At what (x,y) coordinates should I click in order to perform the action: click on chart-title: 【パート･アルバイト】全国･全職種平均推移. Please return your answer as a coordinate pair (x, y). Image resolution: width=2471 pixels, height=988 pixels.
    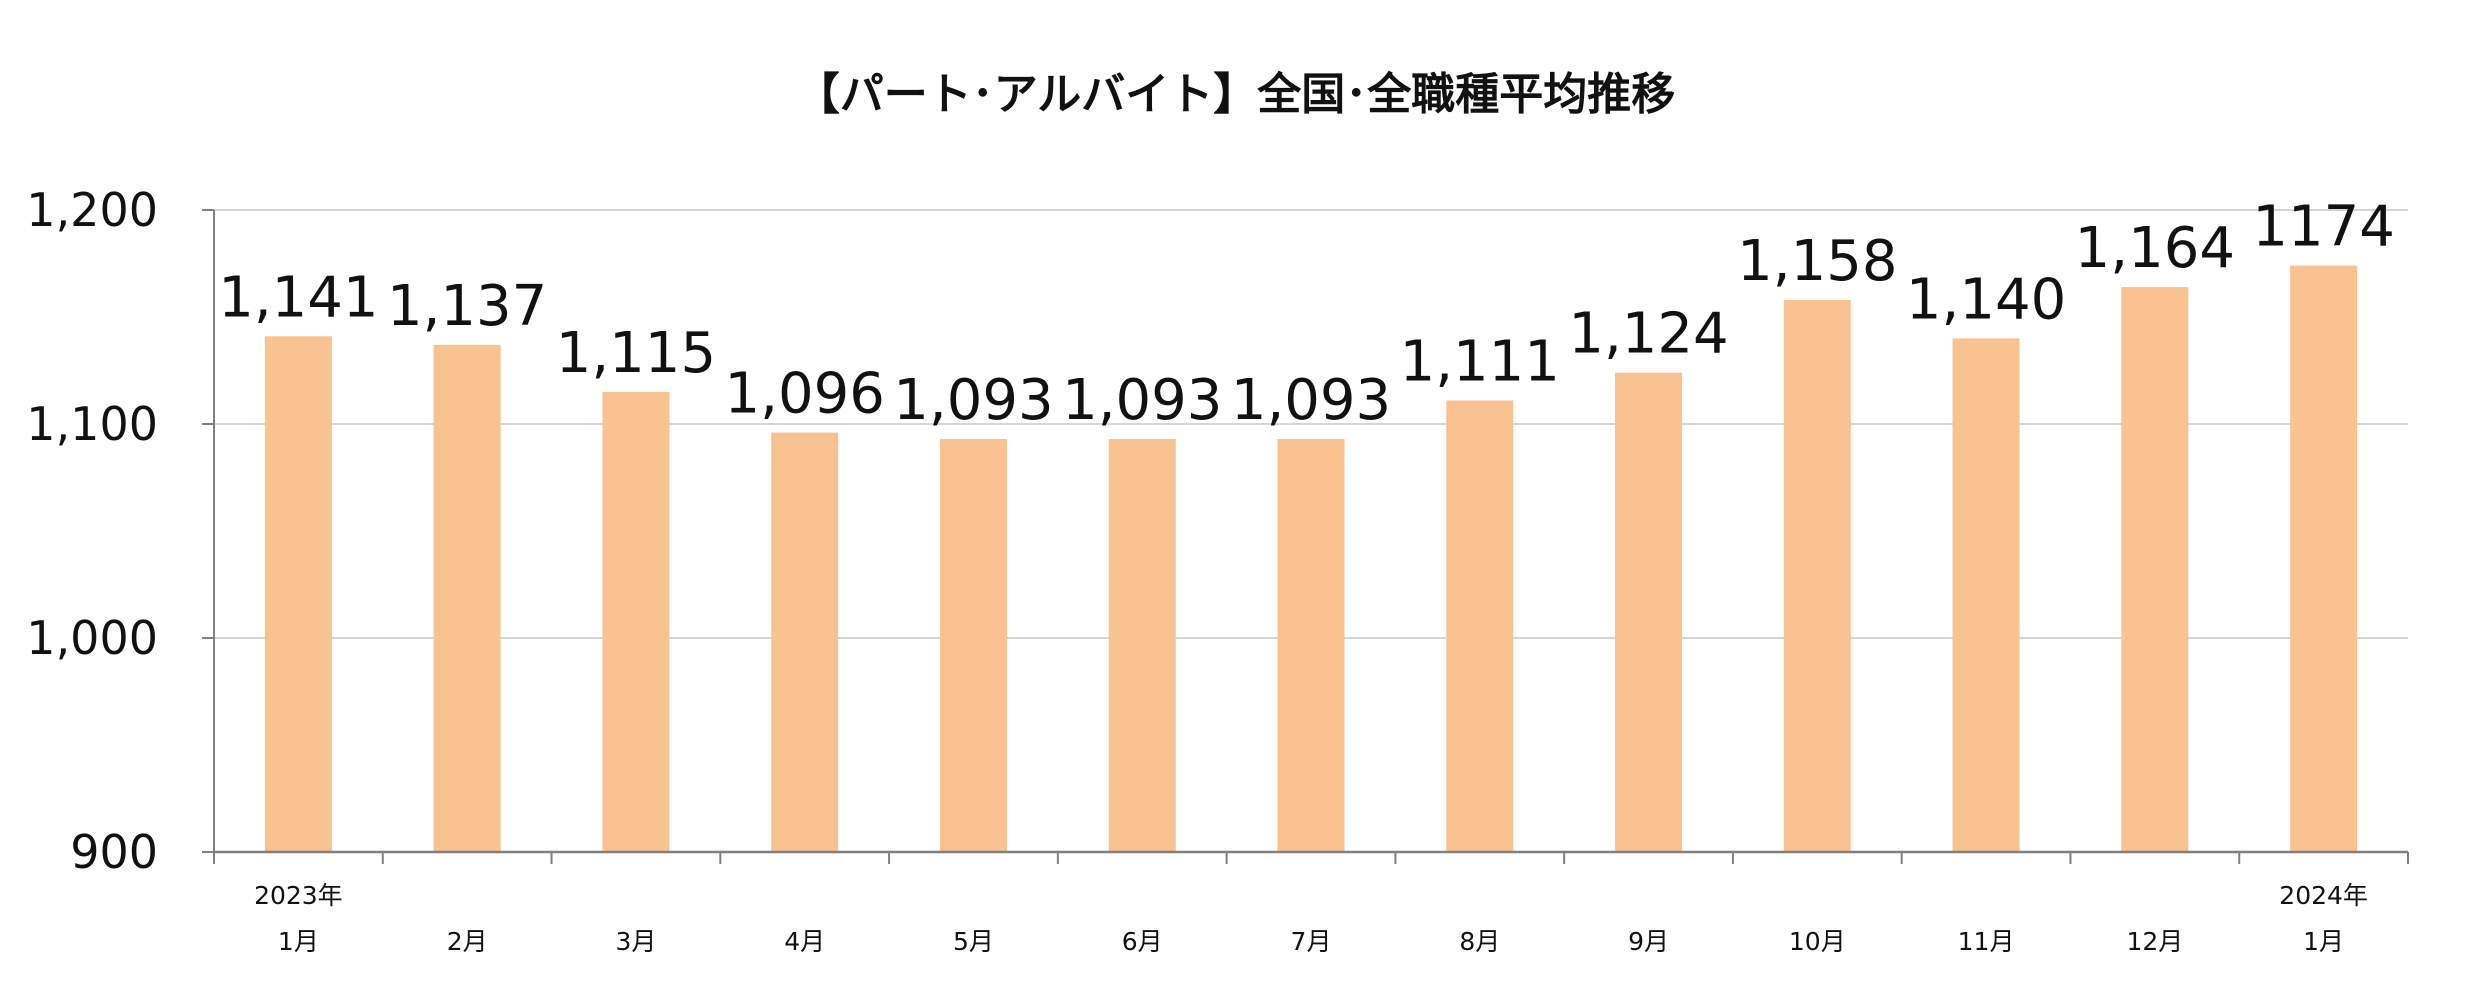
    Looking at the image, I should click on (1235, 94).